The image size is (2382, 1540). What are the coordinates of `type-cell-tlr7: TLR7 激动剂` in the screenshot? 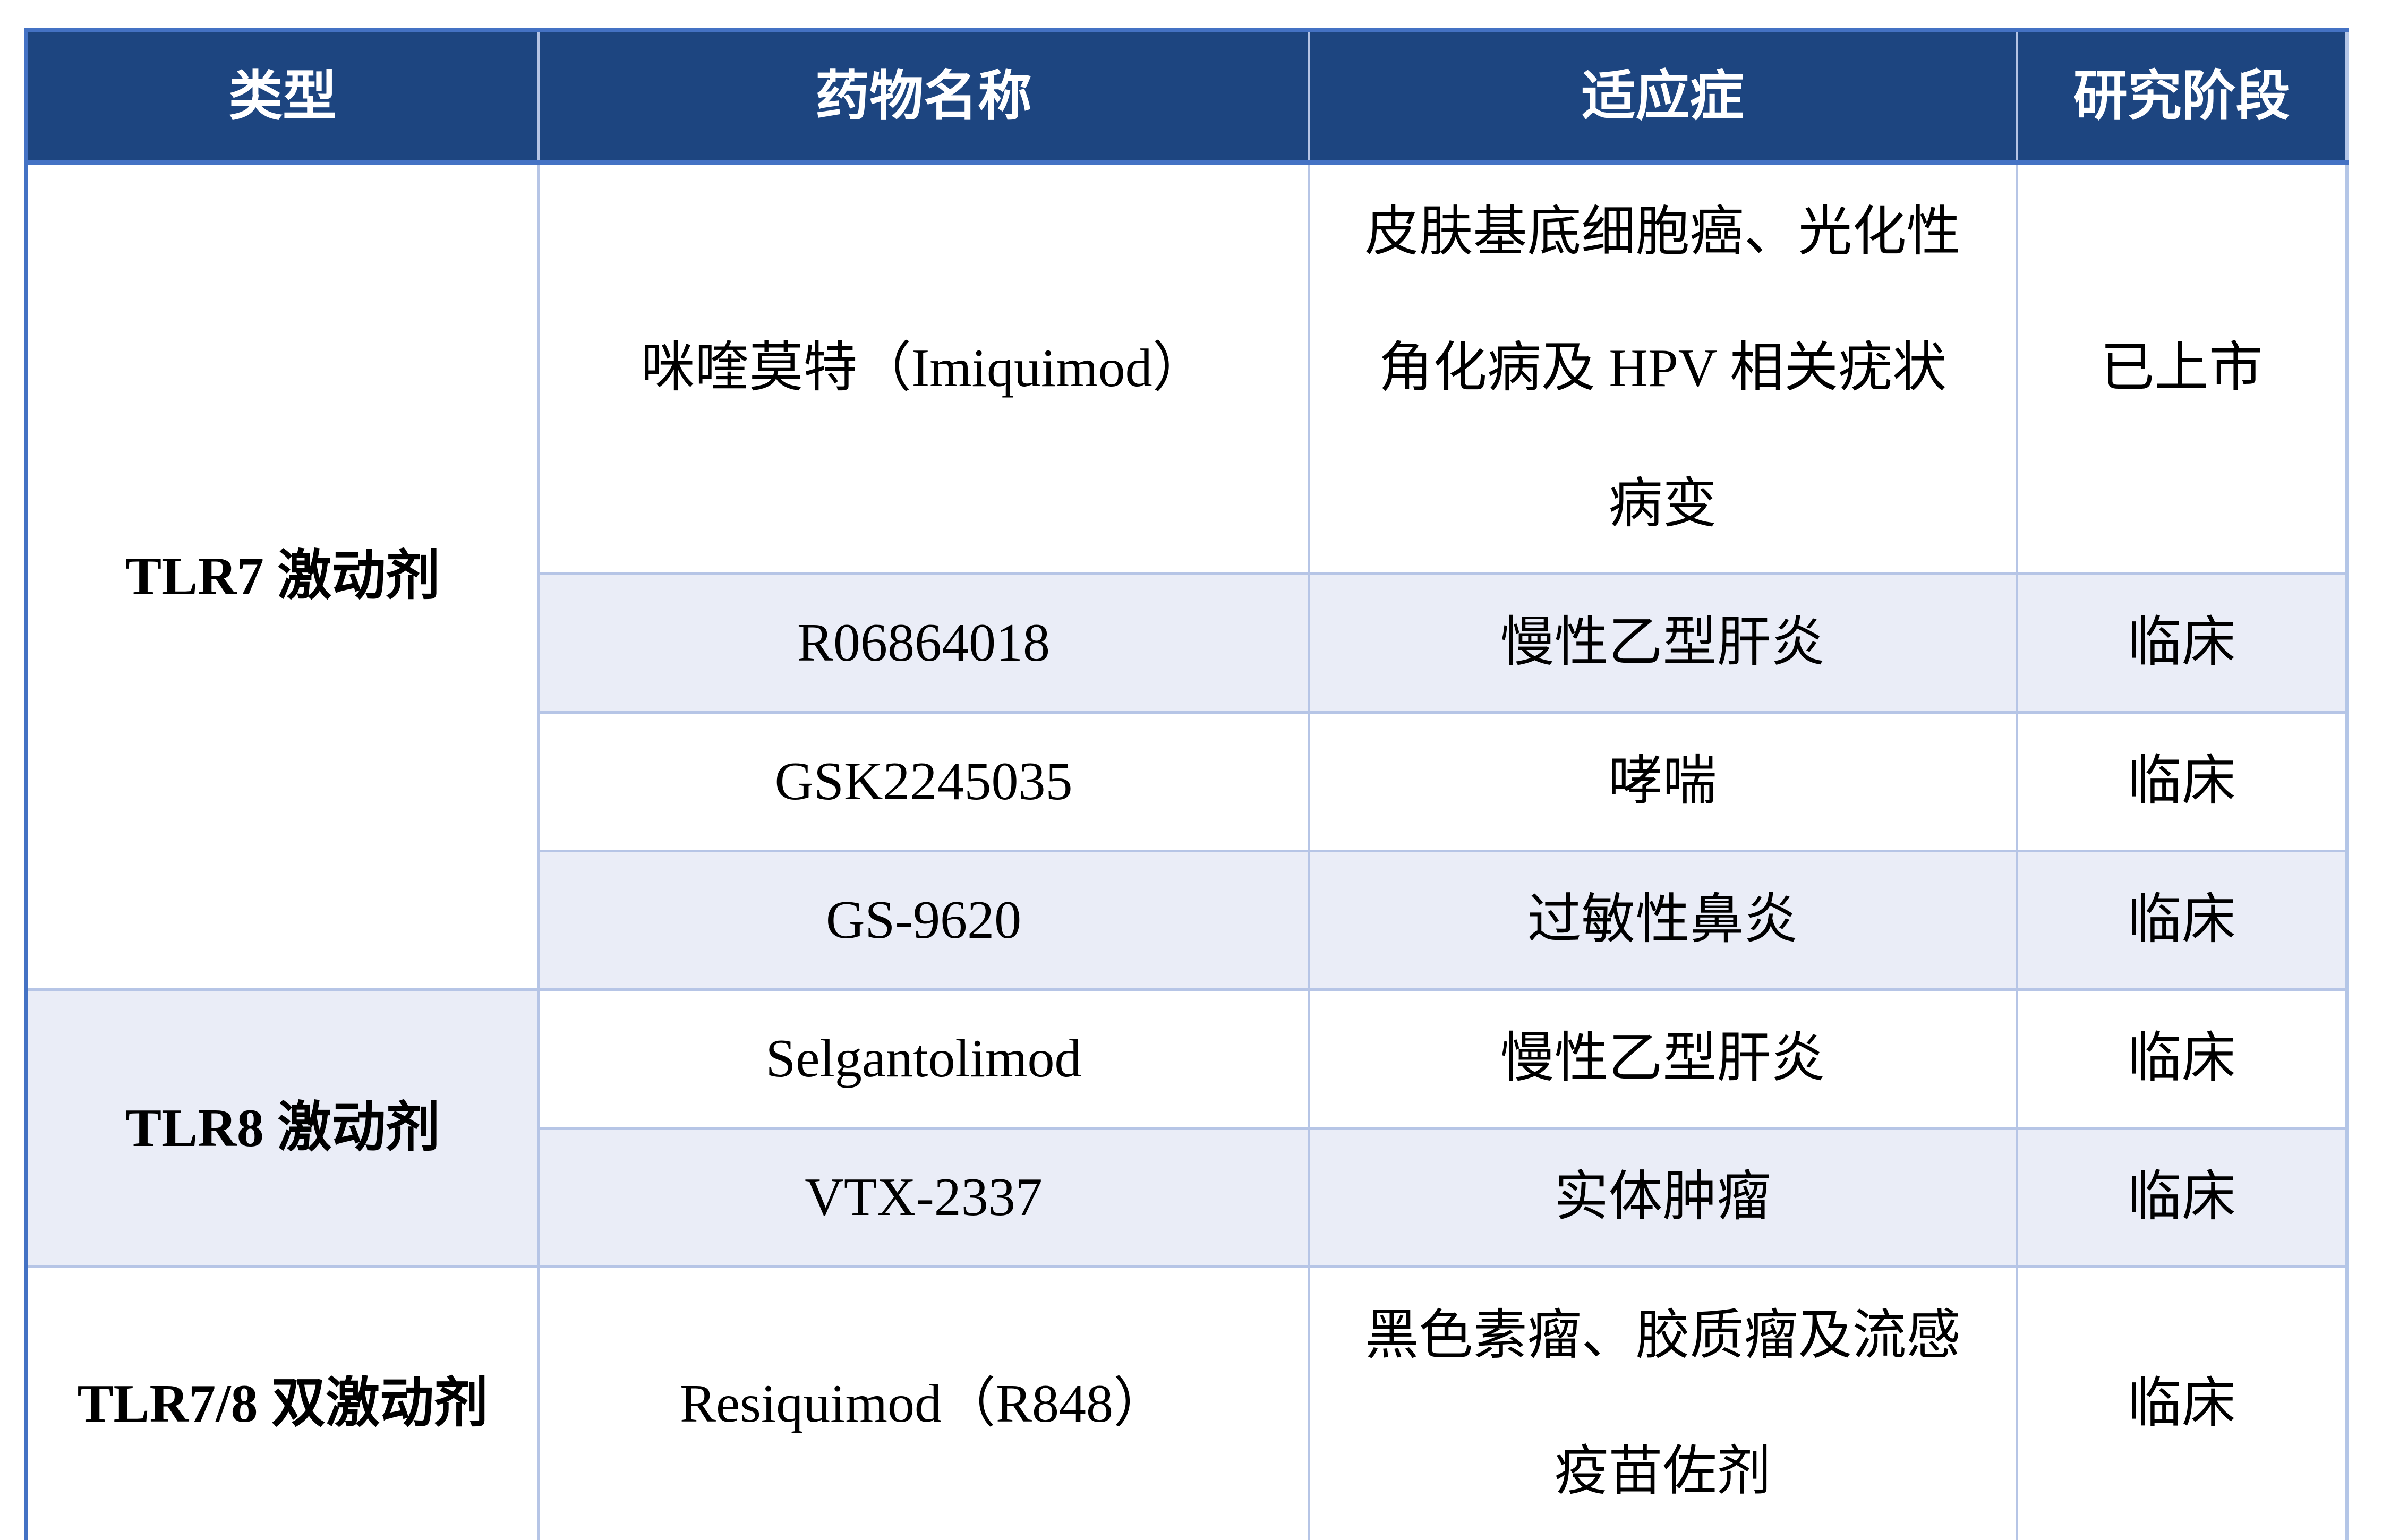 It's located at (282, 576).